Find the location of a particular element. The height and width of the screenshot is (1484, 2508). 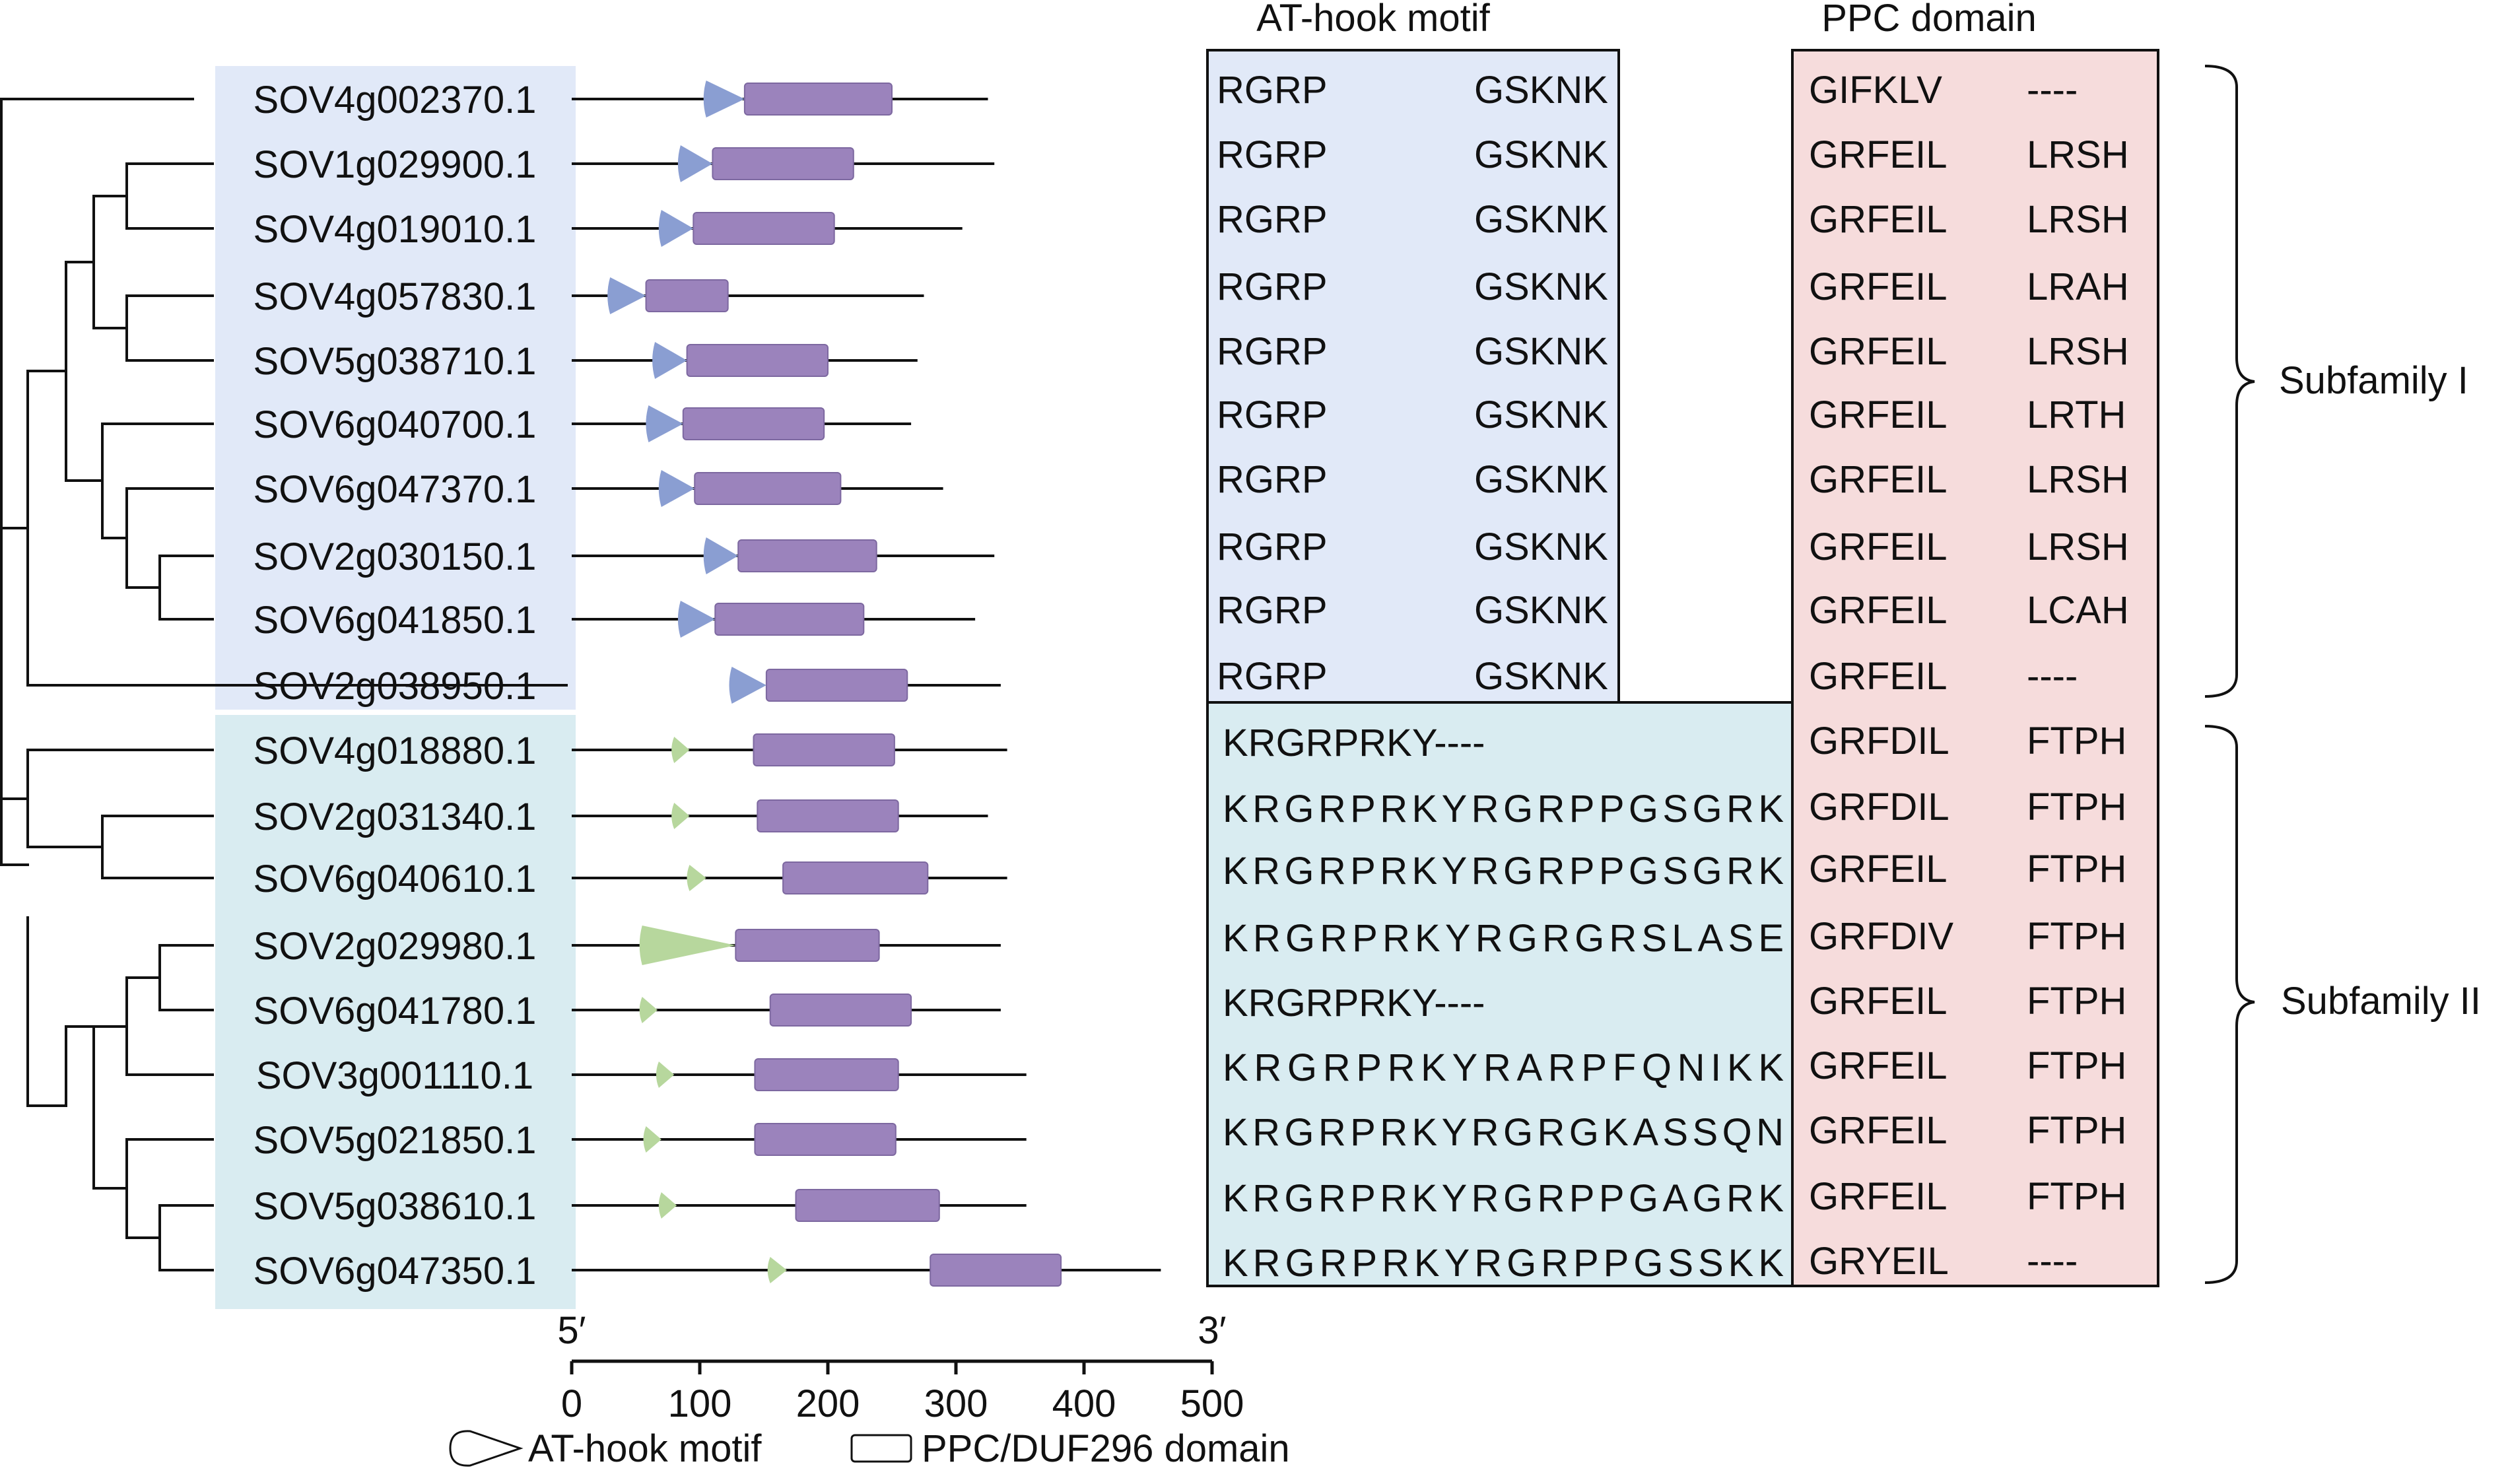

gene-id: SOV6g041780.1 is located at coordinates (395, 1011).